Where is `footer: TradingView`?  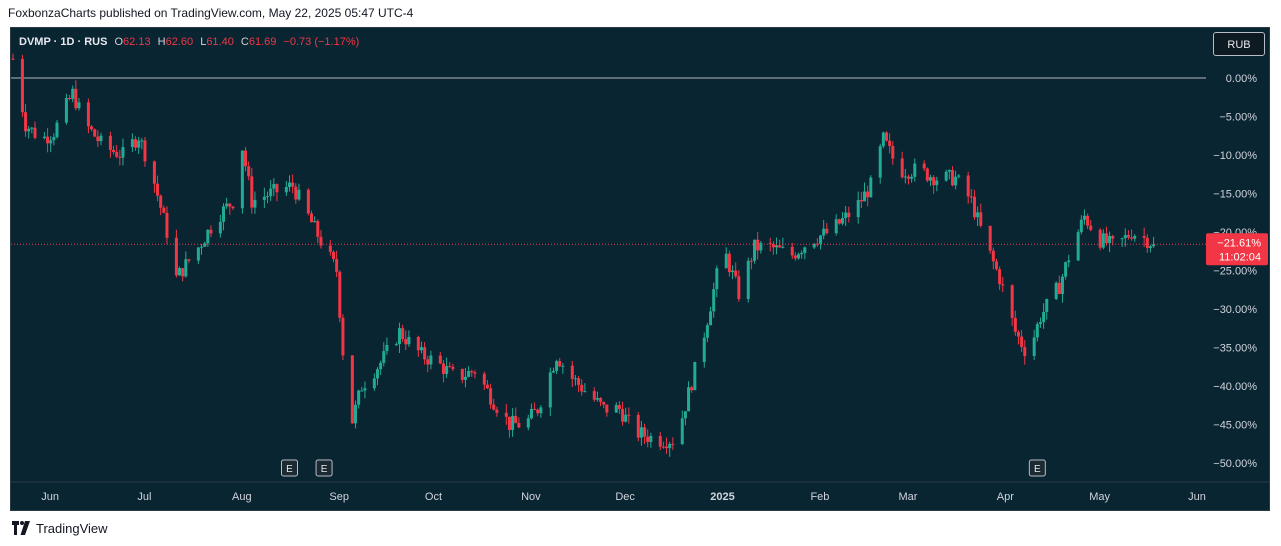 footer: TradingView is located at coordinates (59, 528).